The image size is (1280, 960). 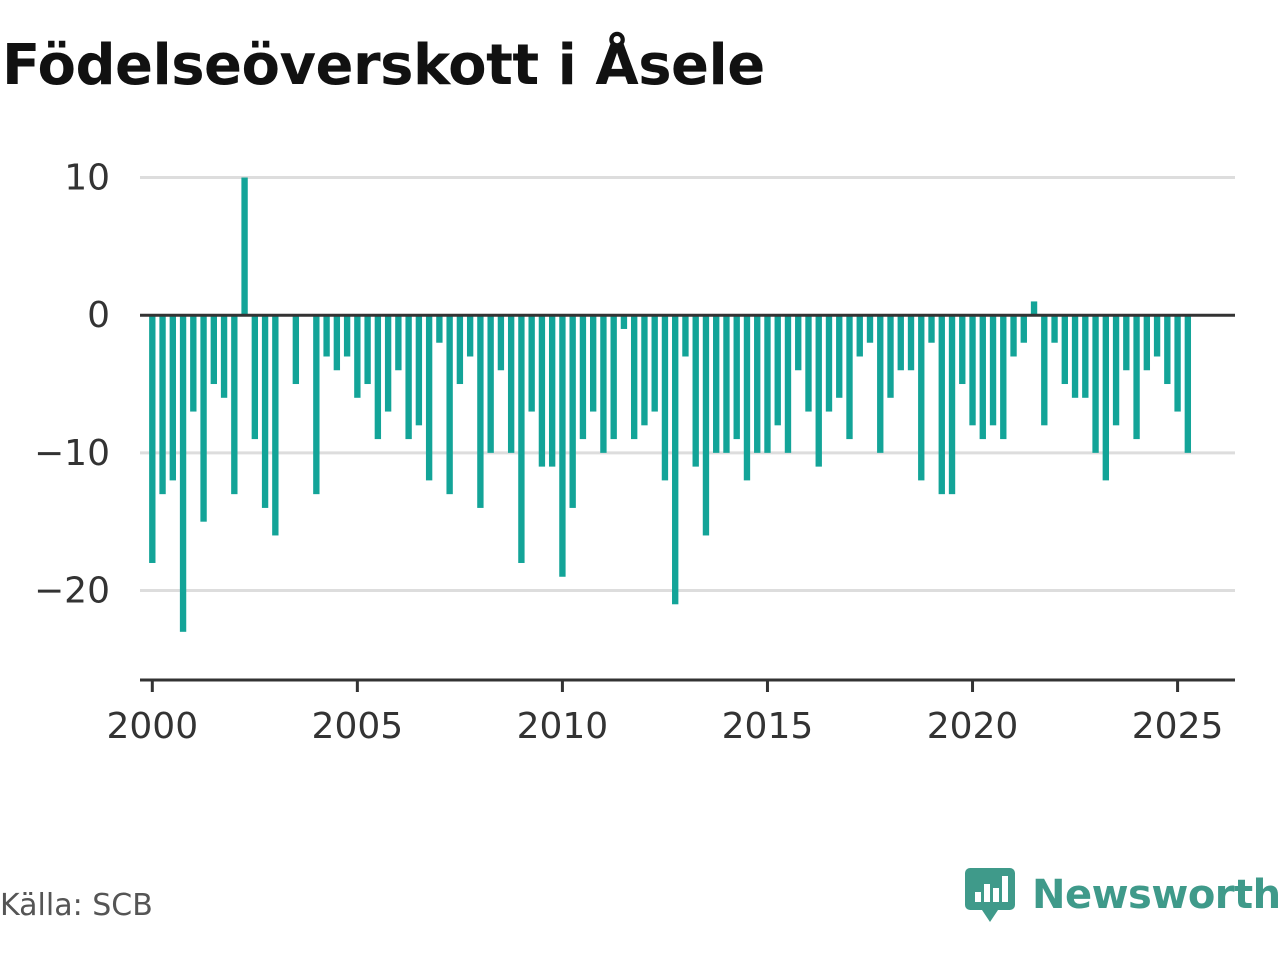 I want to click on x-tick-label: 2005, so click(x=358, y=726).